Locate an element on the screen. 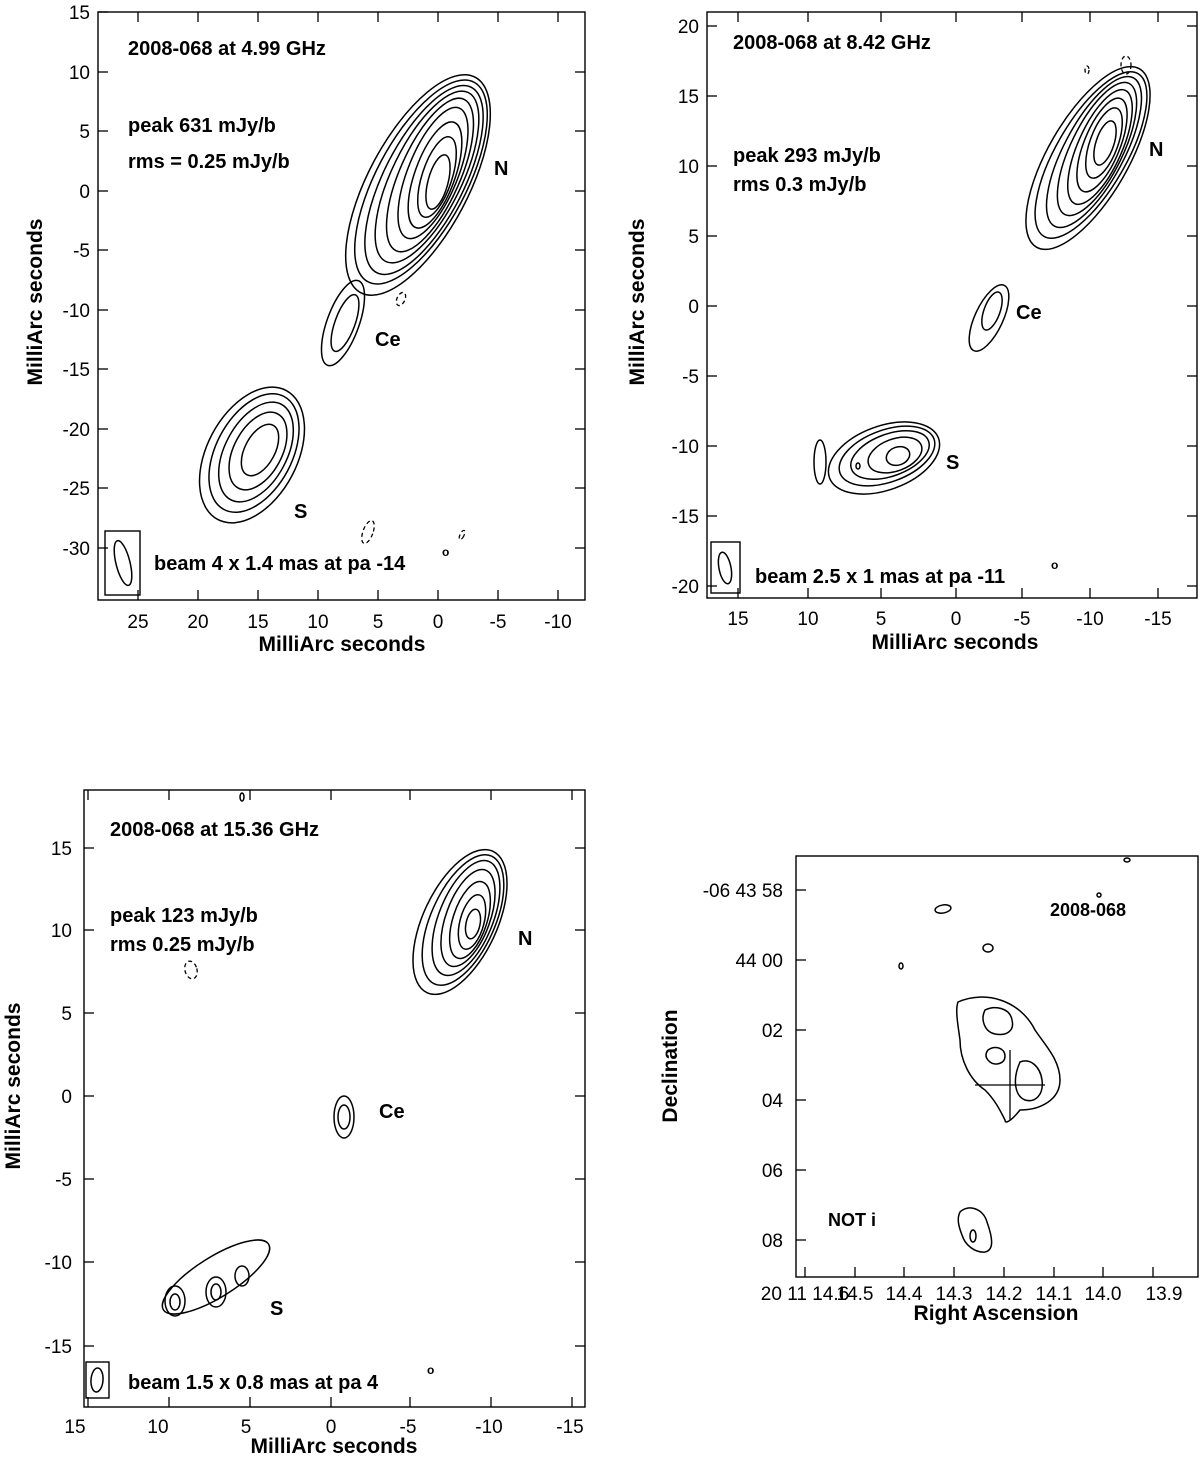 The height and width of the screenshot is (1463, 1200). ytick-label: -06 43 58 is located at coordinates (743, 891).